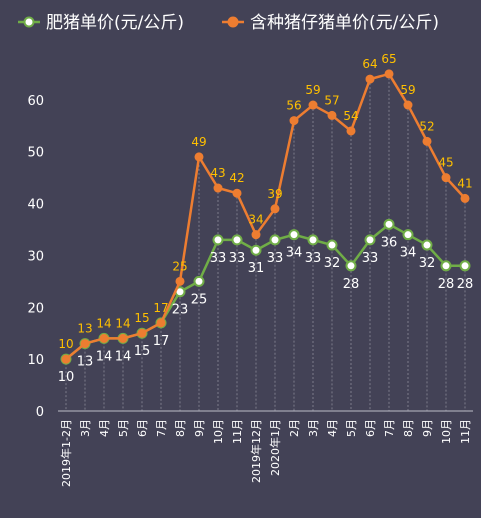  I want to click on legend: 肥猪单价(元/公斤) 含种猪仔猪单价(元/公斤), so click(228, 23).